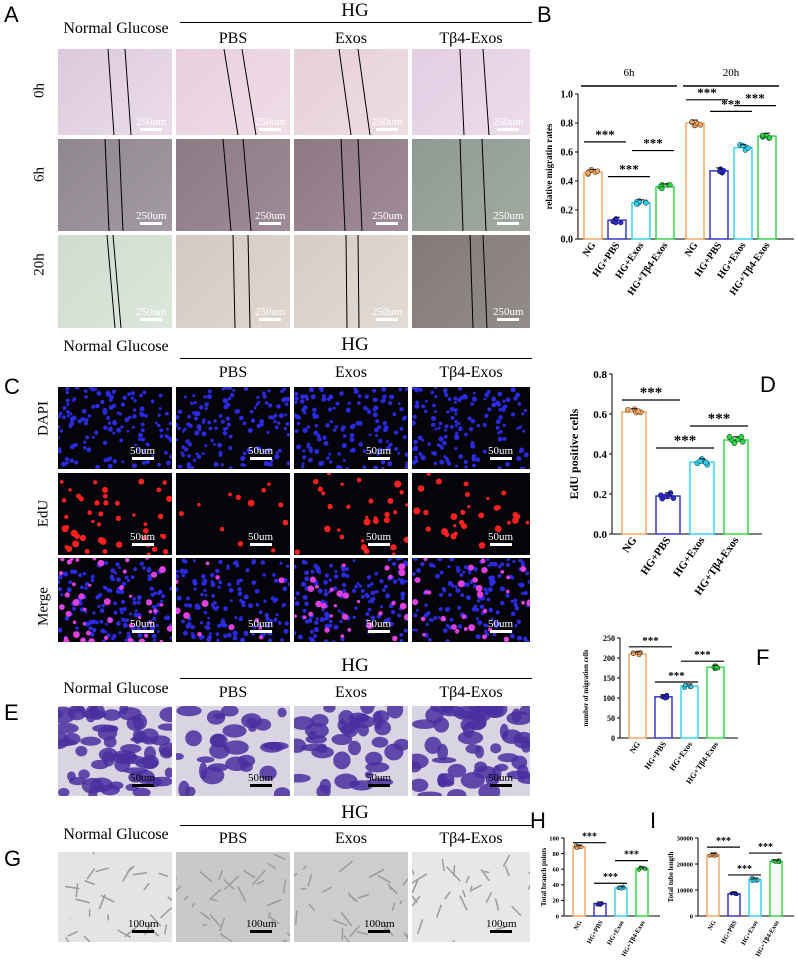  What do you see at coordinates (567, 153) in the screenshot?
I see `y-tick-label: 0.6` at bounding box center [567, 153].